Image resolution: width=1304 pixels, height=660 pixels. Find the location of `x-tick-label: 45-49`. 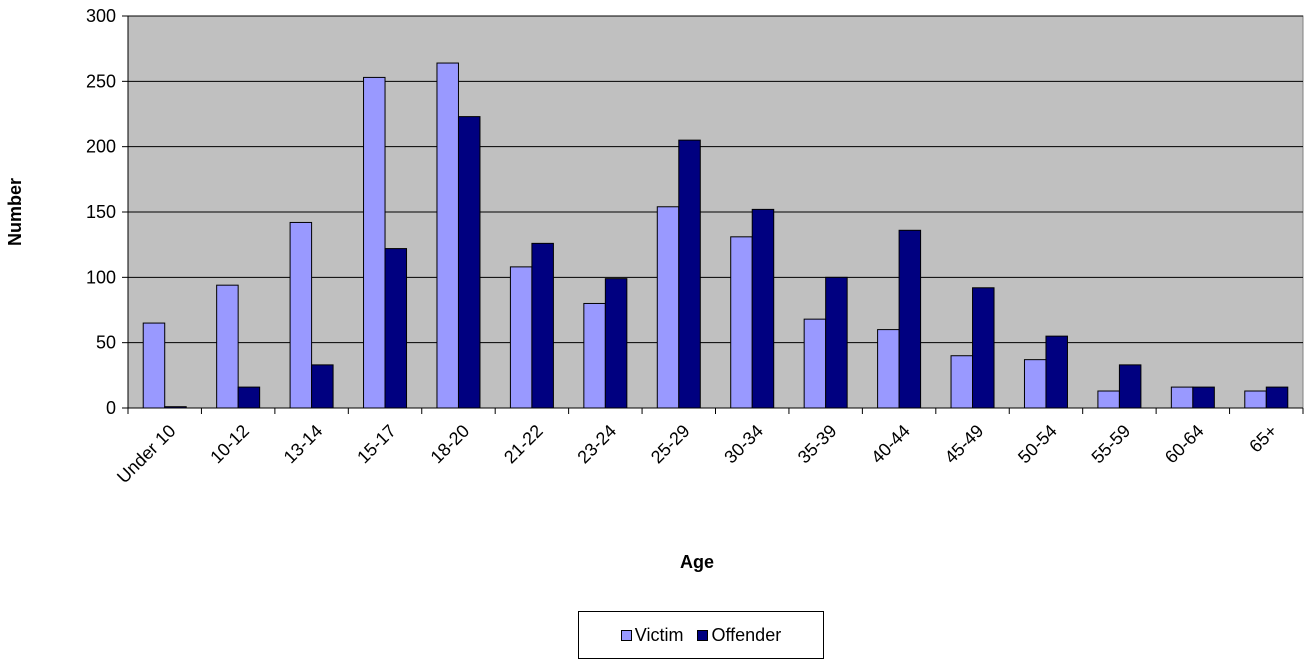

x-tick-label: 45-49 is located at coordinates (964, 444).